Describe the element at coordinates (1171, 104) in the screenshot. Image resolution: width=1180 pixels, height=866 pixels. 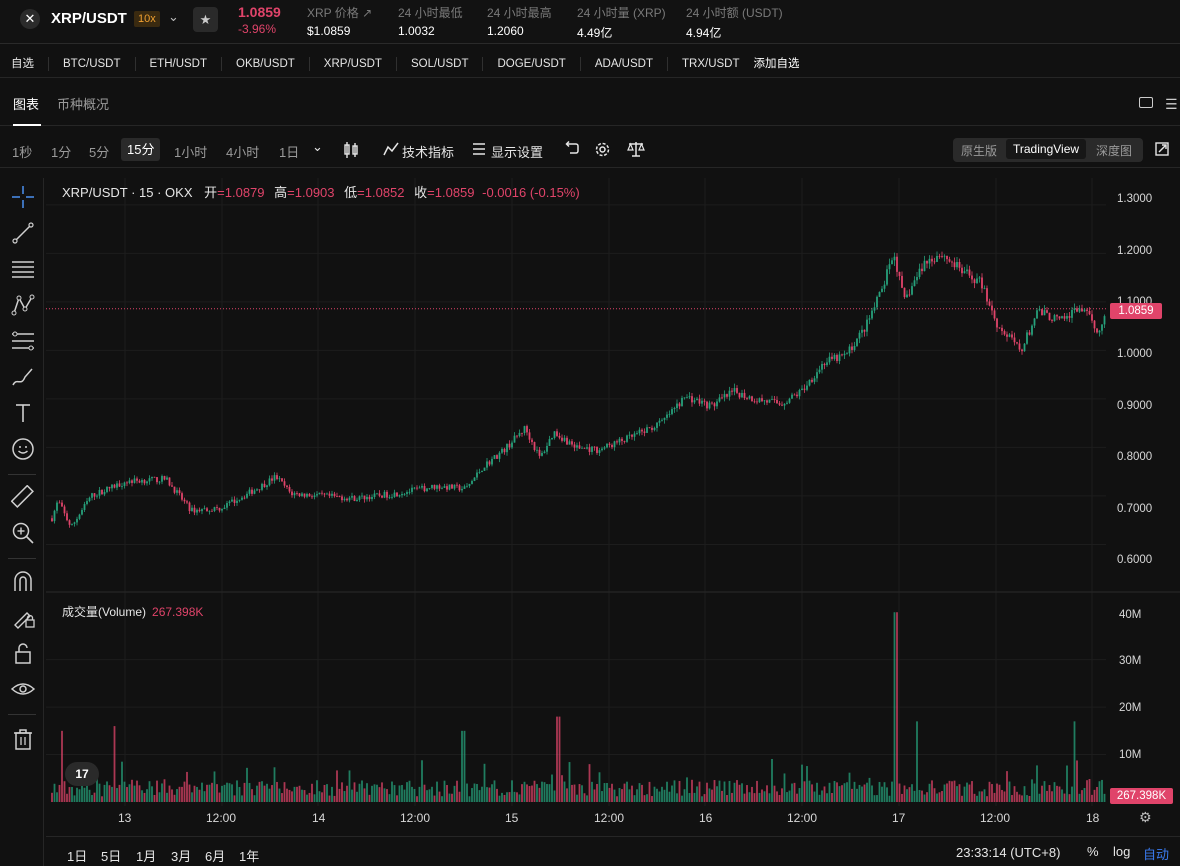
I see `menu-icon: ☰` at that location.